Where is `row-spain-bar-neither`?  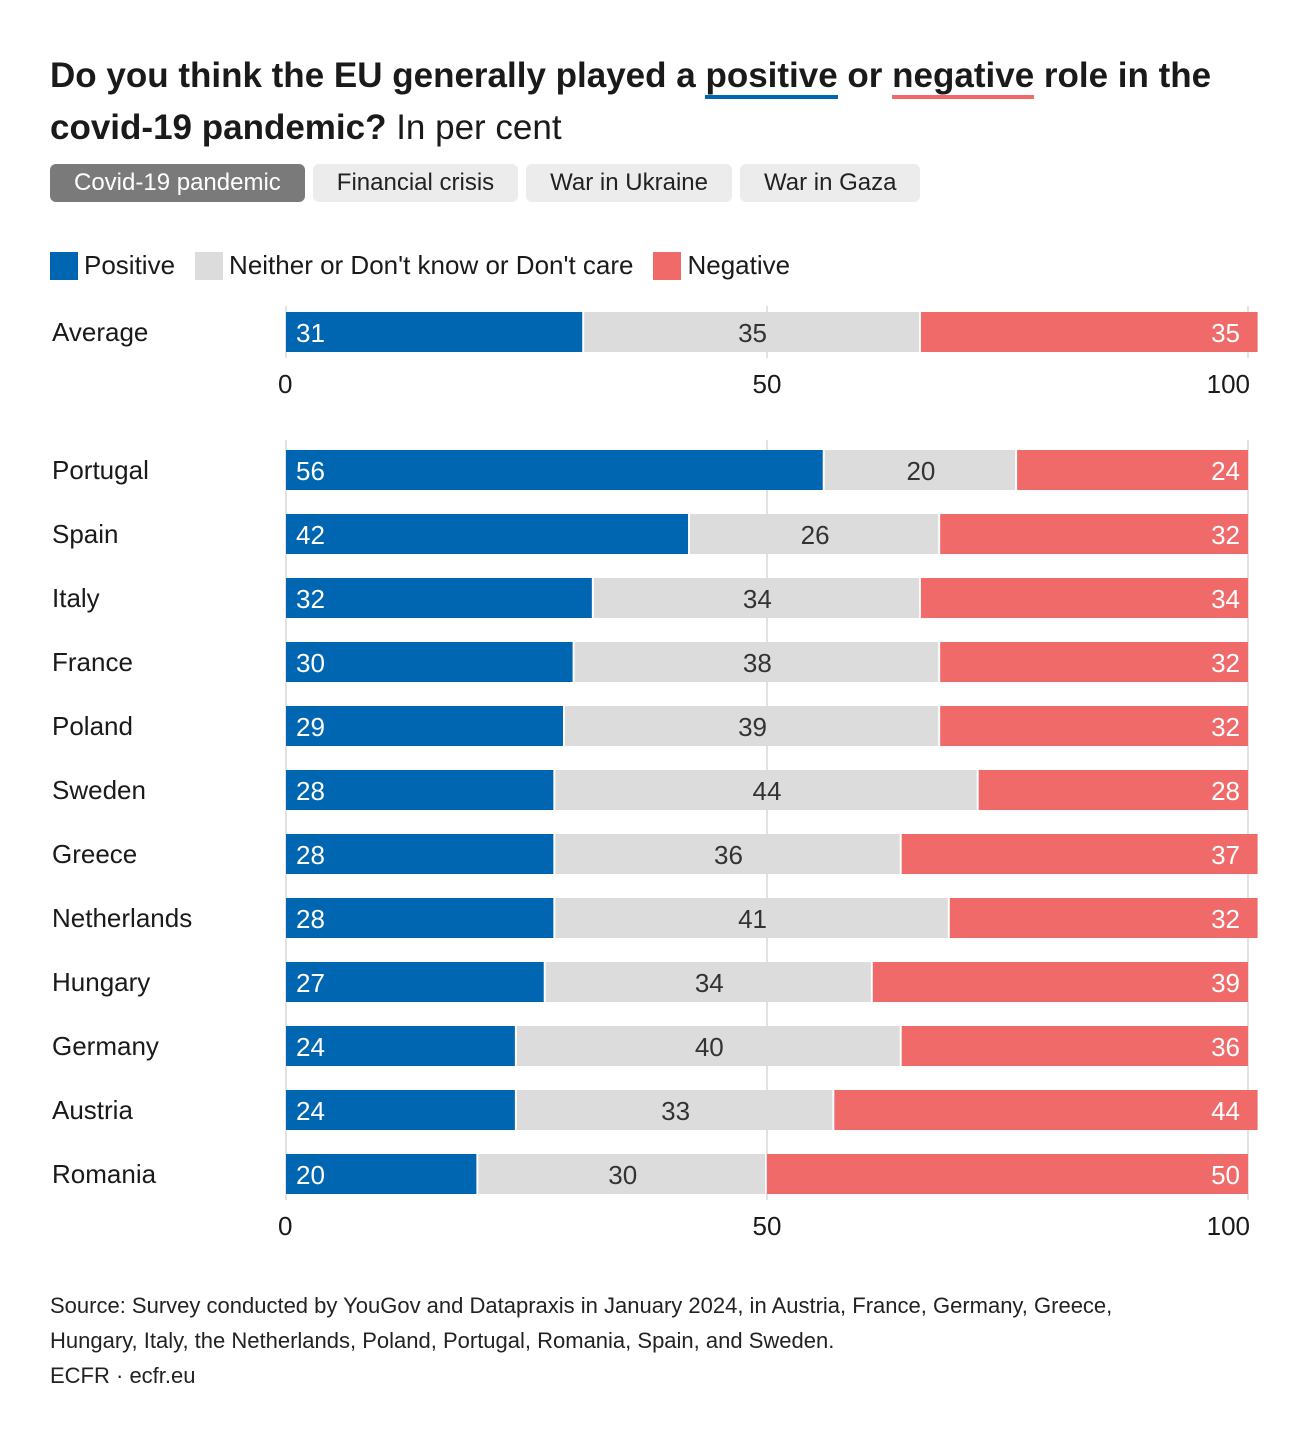
row-spain-bar-neither is located at coordinates (814, 534).